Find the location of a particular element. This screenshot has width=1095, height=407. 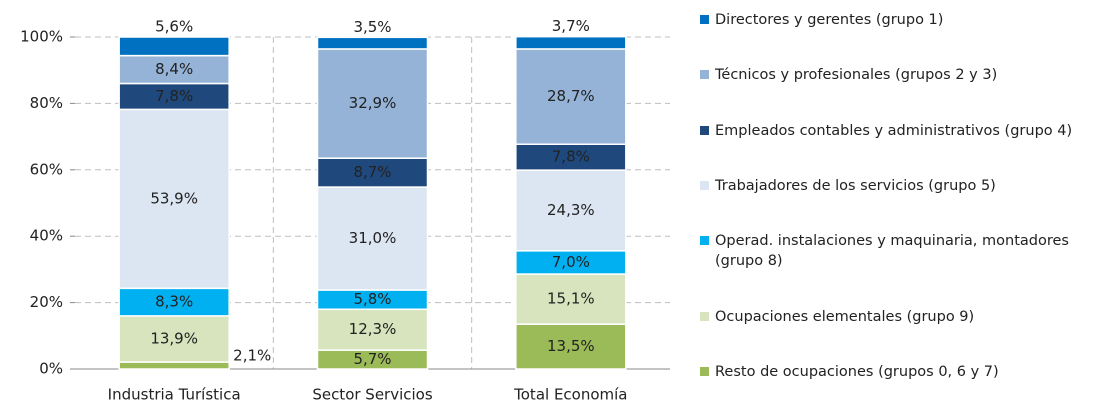

value-label: 5,6% is located at coordinates (174, 27).